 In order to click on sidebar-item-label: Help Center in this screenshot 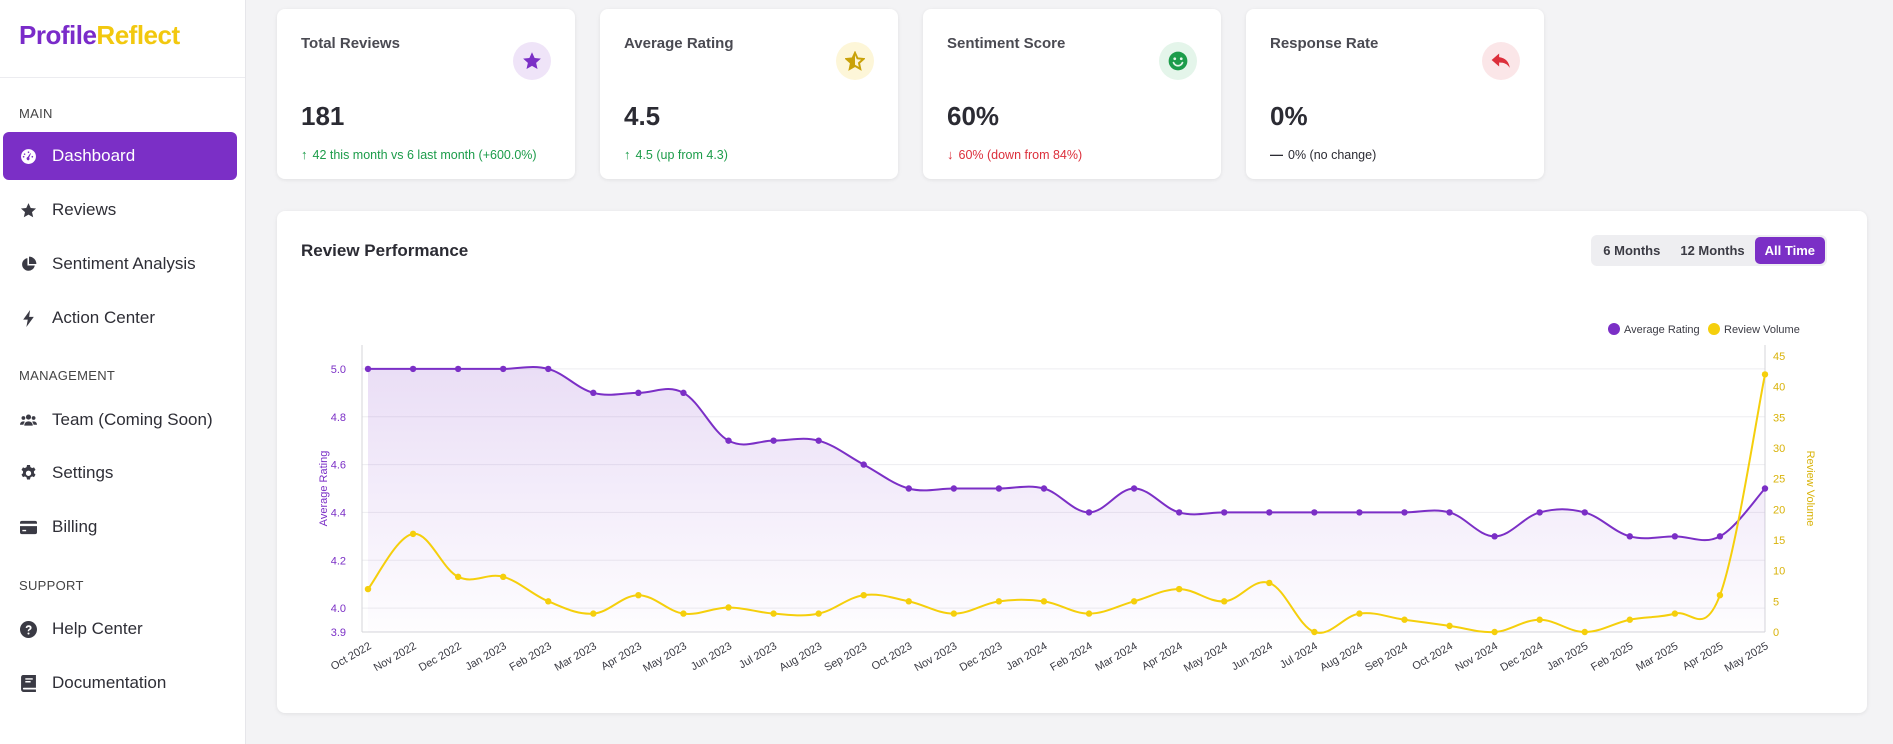, I will do `click(97, 628)`.